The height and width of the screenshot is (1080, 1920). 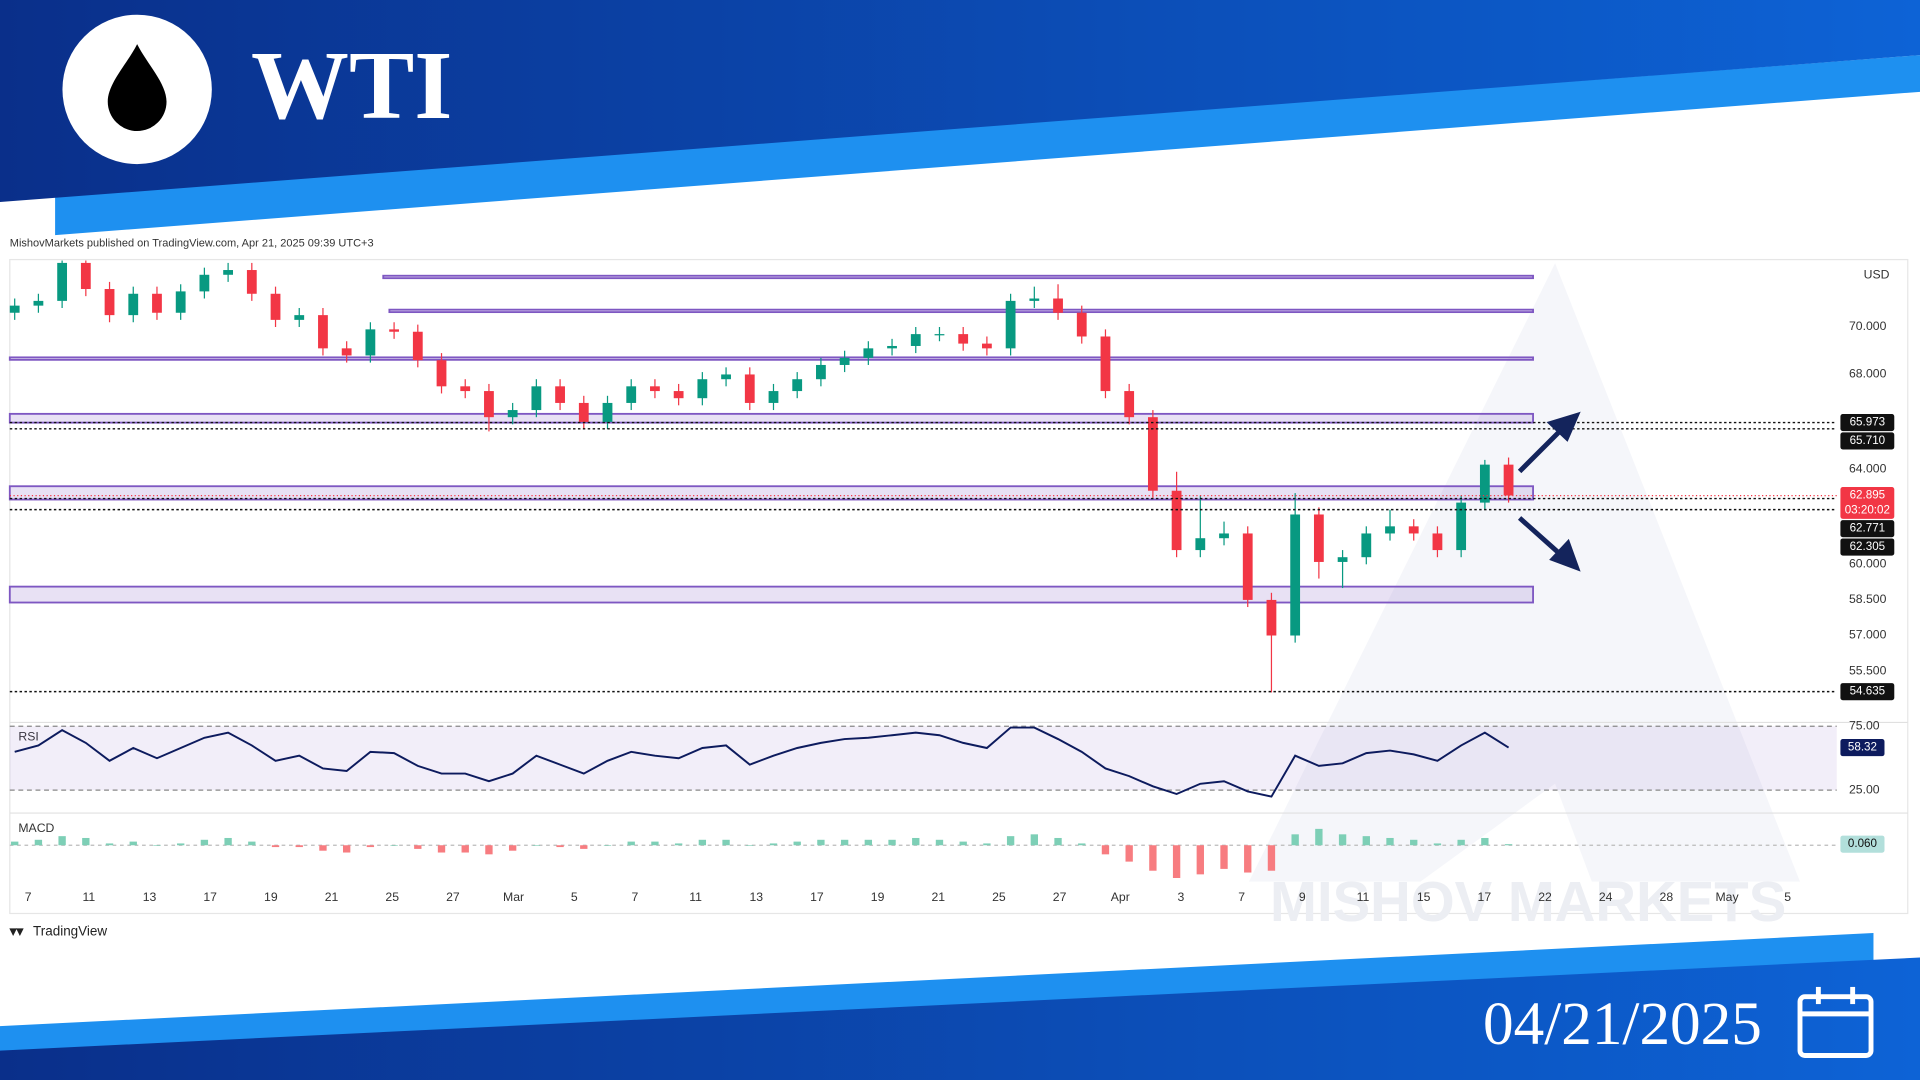 I want to click on y-tick-label: 58.500, so click(x=1868, y=599).